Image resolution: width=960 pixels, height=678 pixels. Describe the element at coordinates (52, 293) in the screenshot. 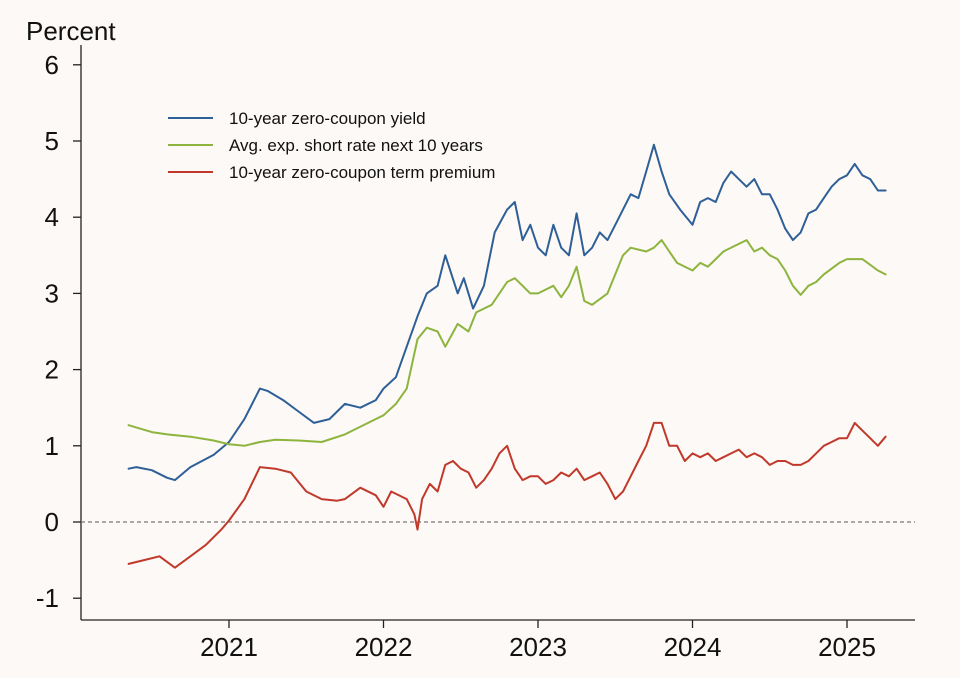

I see `y-tick-label: 3` at that location.